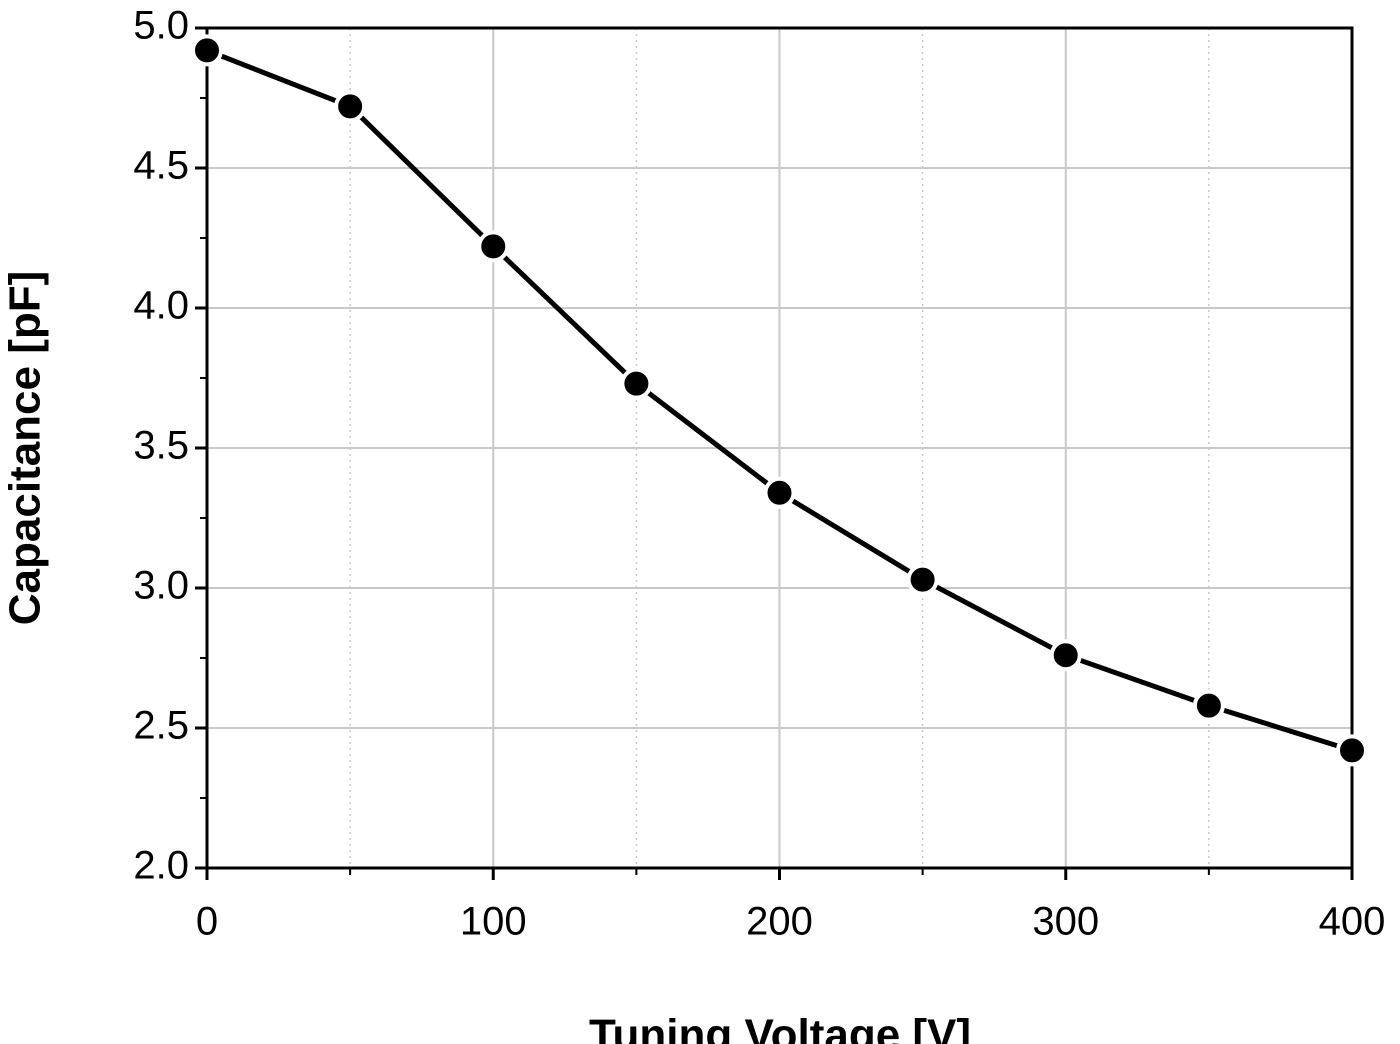  I want to click on x-axis-label: Tuning Voltage [V], so click(780, 1027).